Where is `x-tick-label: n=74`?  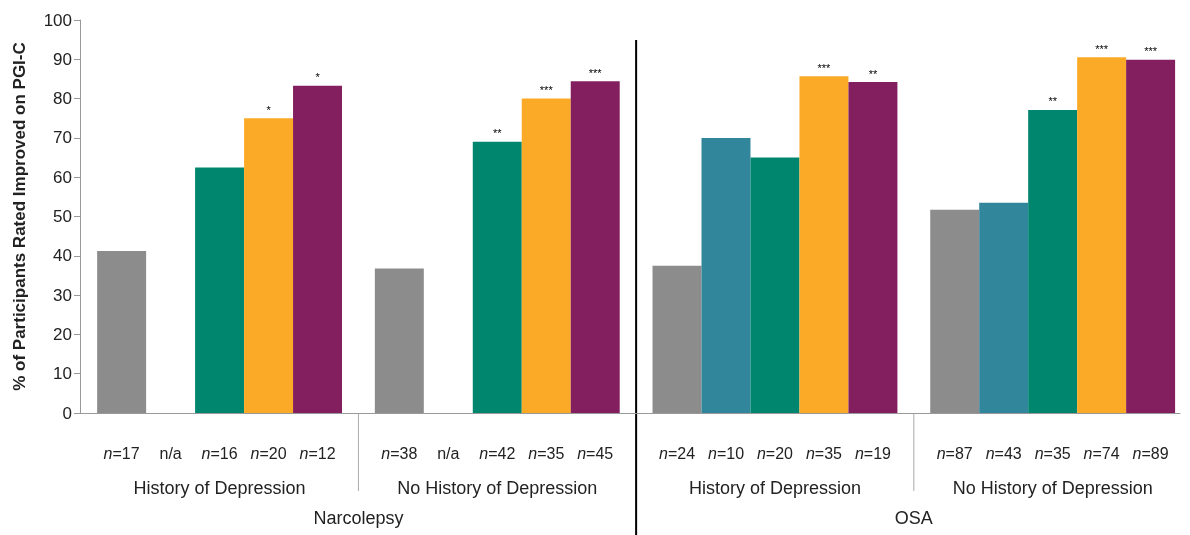
x-tick-label: n=74 is located at coordinates (1101, 453).